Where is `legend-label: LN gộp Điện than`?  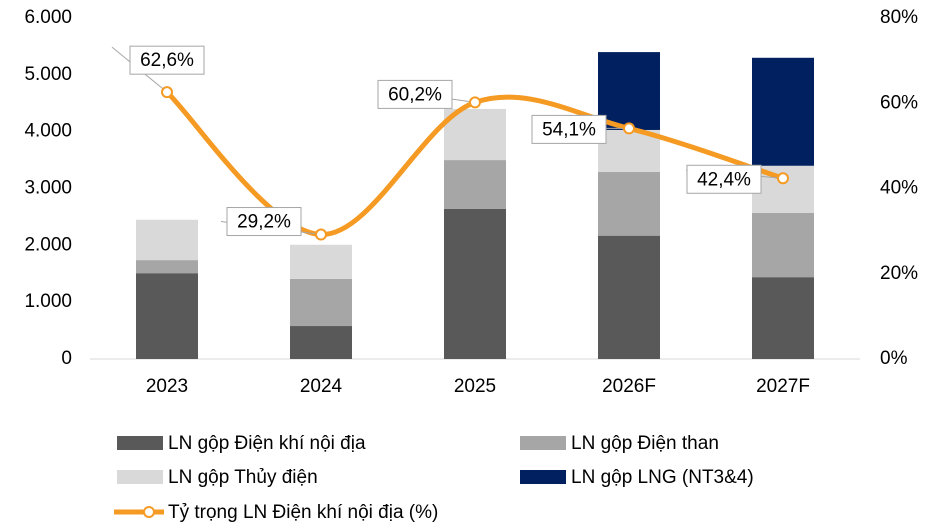 legend-label: LN gộp Điện than is located at coordinates (645, 443).